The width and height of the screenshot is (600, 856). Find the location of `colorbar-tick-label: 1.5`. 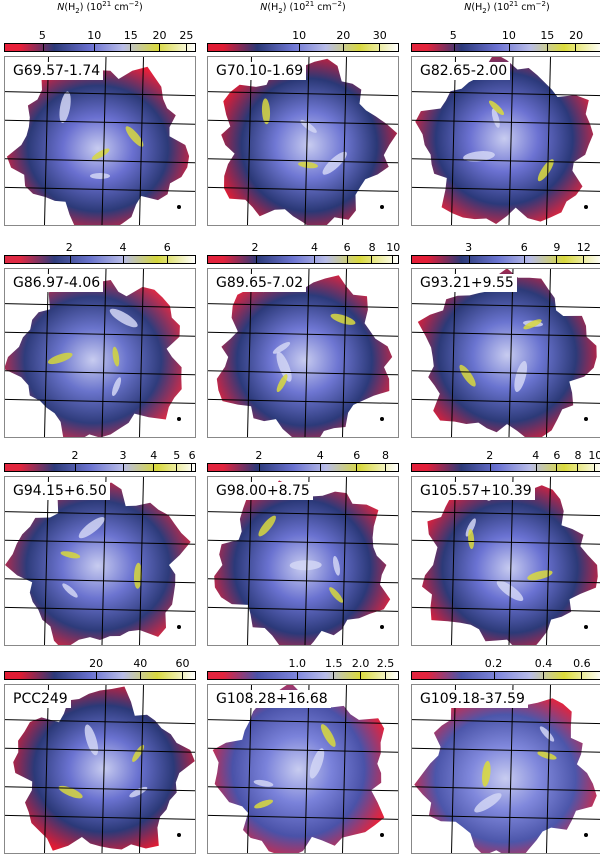

colorbar-tick-label: 1.5 is located at coordinates (333, 663).